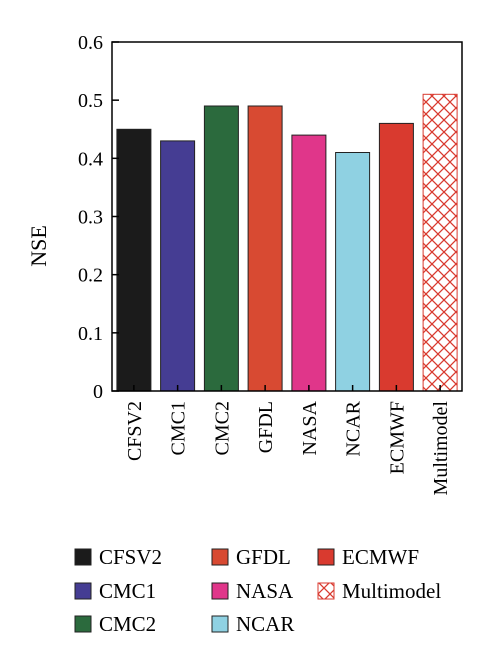  Describe the element at coordinates (288, 440) in the screenshot. I see `x-axis-ticks: CFSV2 CMC1 CMC2 GFDL NASA NCAR ECMWF Multimodel` at that location.